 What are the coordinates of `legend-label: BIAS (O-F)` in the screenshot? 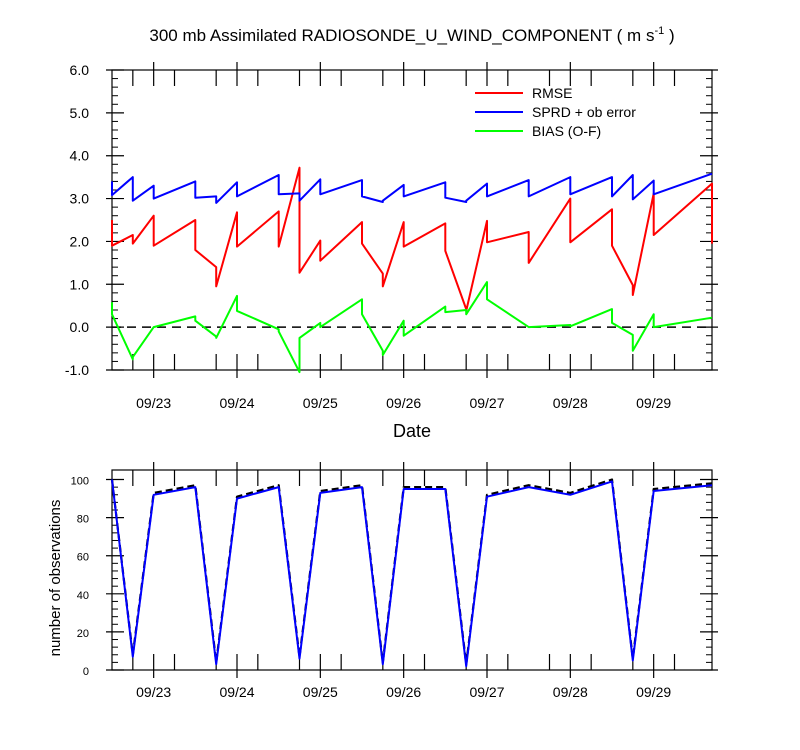 It's located at (566, 131).